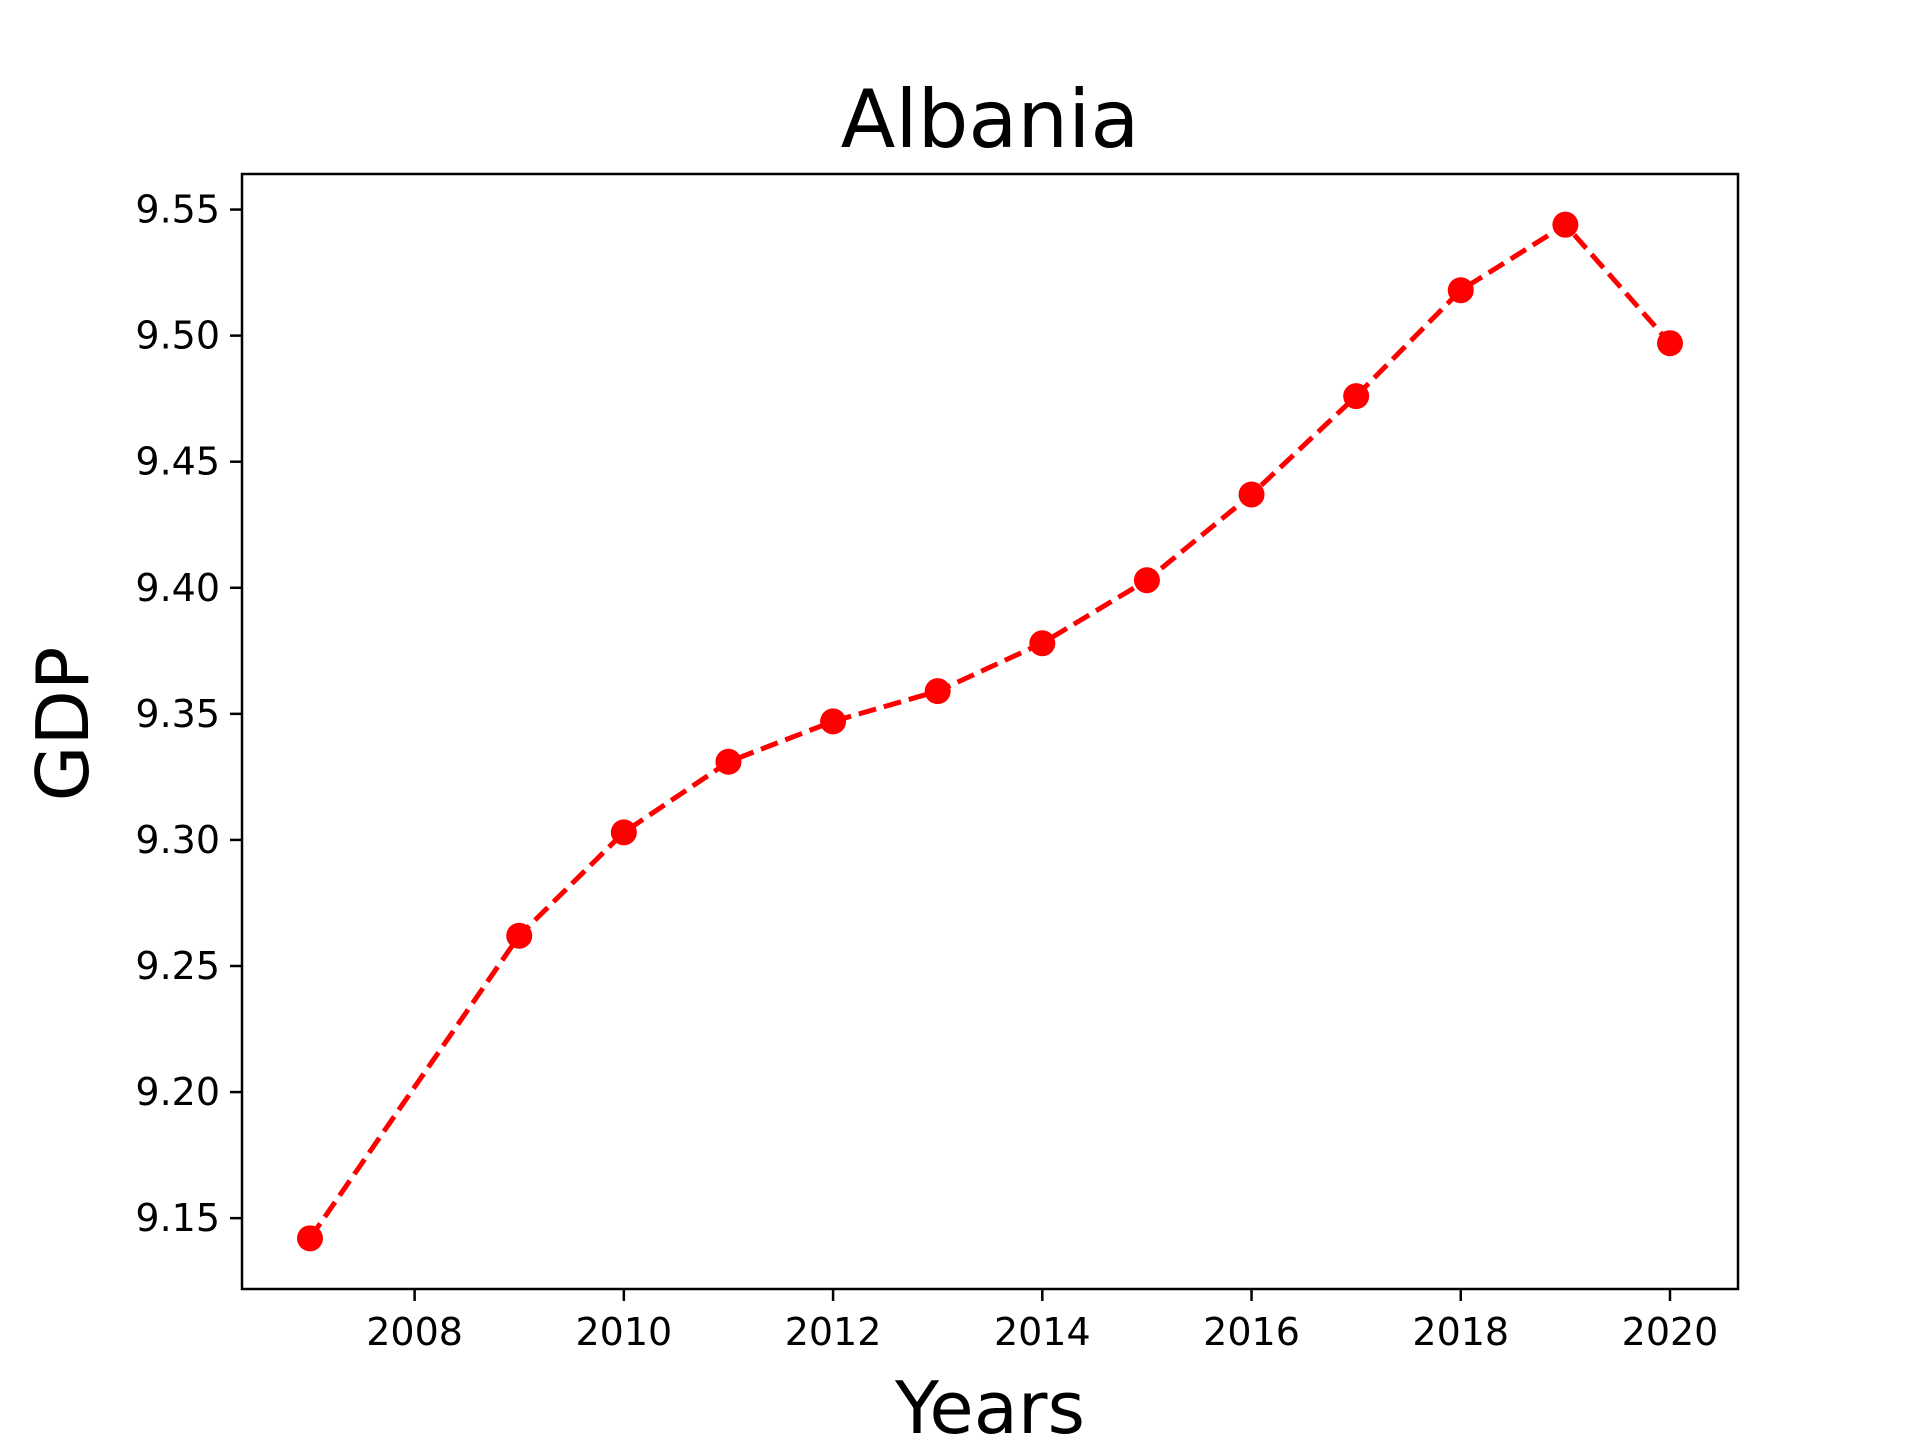 The height and width of the screenshot is (1440, 1920). Describe the element at coordinates (177, 714) in the screenshot. I see `y-tick-label: 9.35` at that location.